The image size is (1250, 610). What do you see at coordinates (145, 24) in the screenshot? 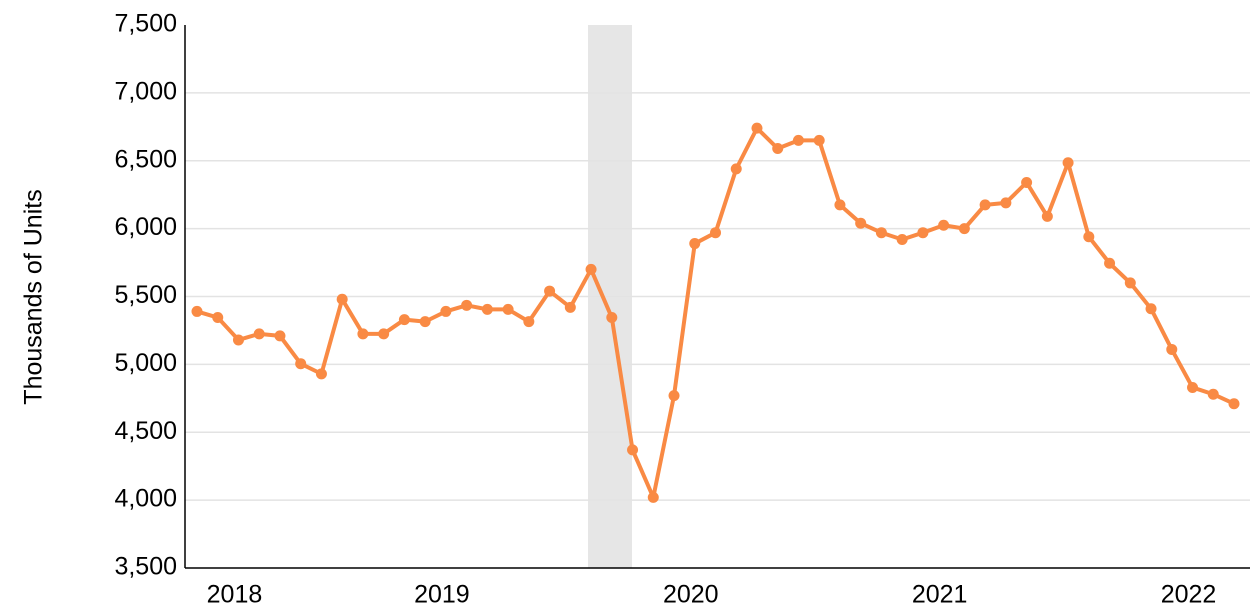
I see `y-tick-label: 7,500` at bounding box center [145, 24].